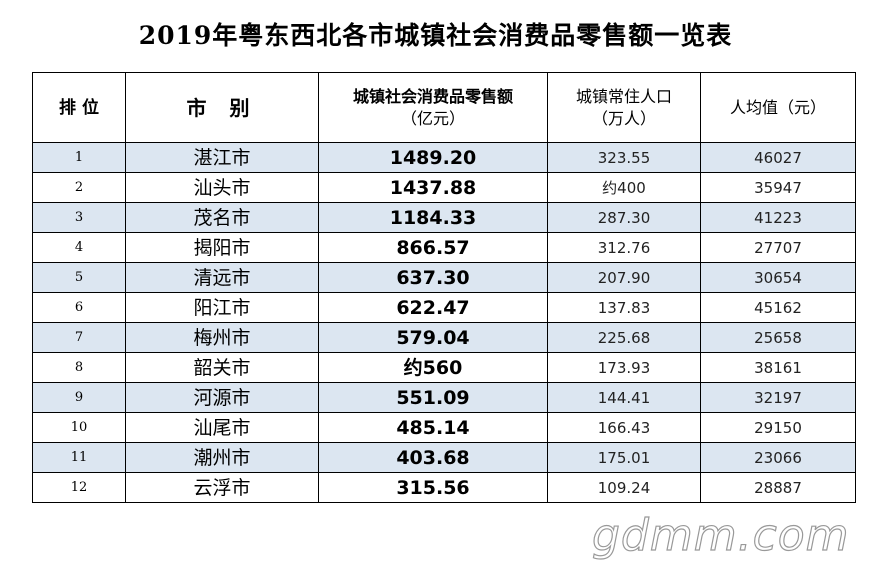 This screenshot has width=871, height=574. Describe the element at coordinates (433, 397) in the screenshot. I see `cell-sales: 551.09` at that location.